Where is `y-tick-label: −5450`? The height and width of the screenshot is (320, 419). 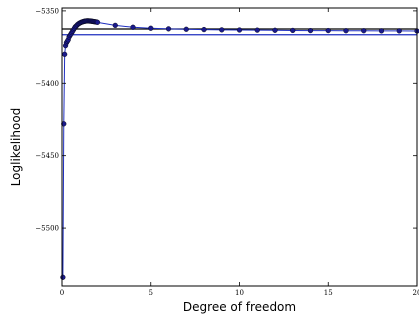 y-tick-label: −5450 is located at coordinates (47, 156).